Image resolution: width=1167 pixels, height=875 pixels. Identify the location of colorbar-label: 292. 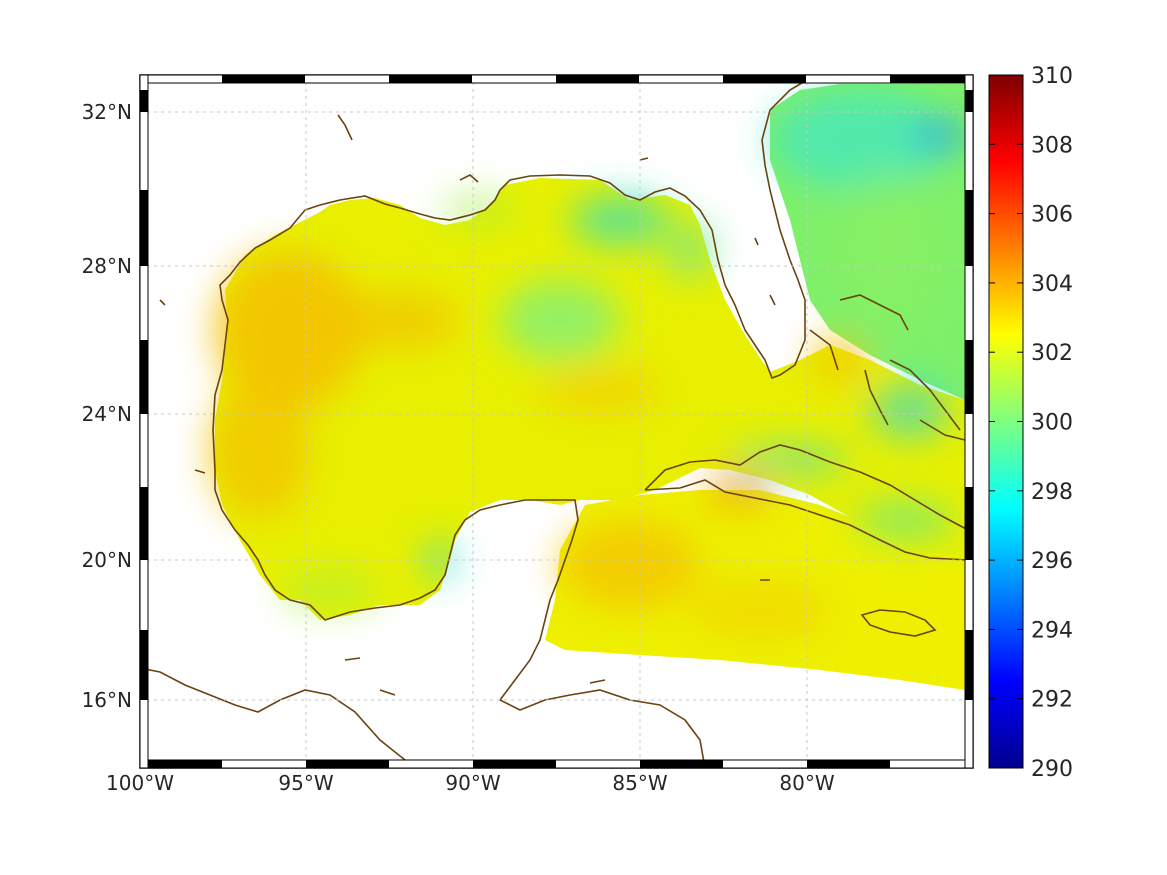
(1052, 700).